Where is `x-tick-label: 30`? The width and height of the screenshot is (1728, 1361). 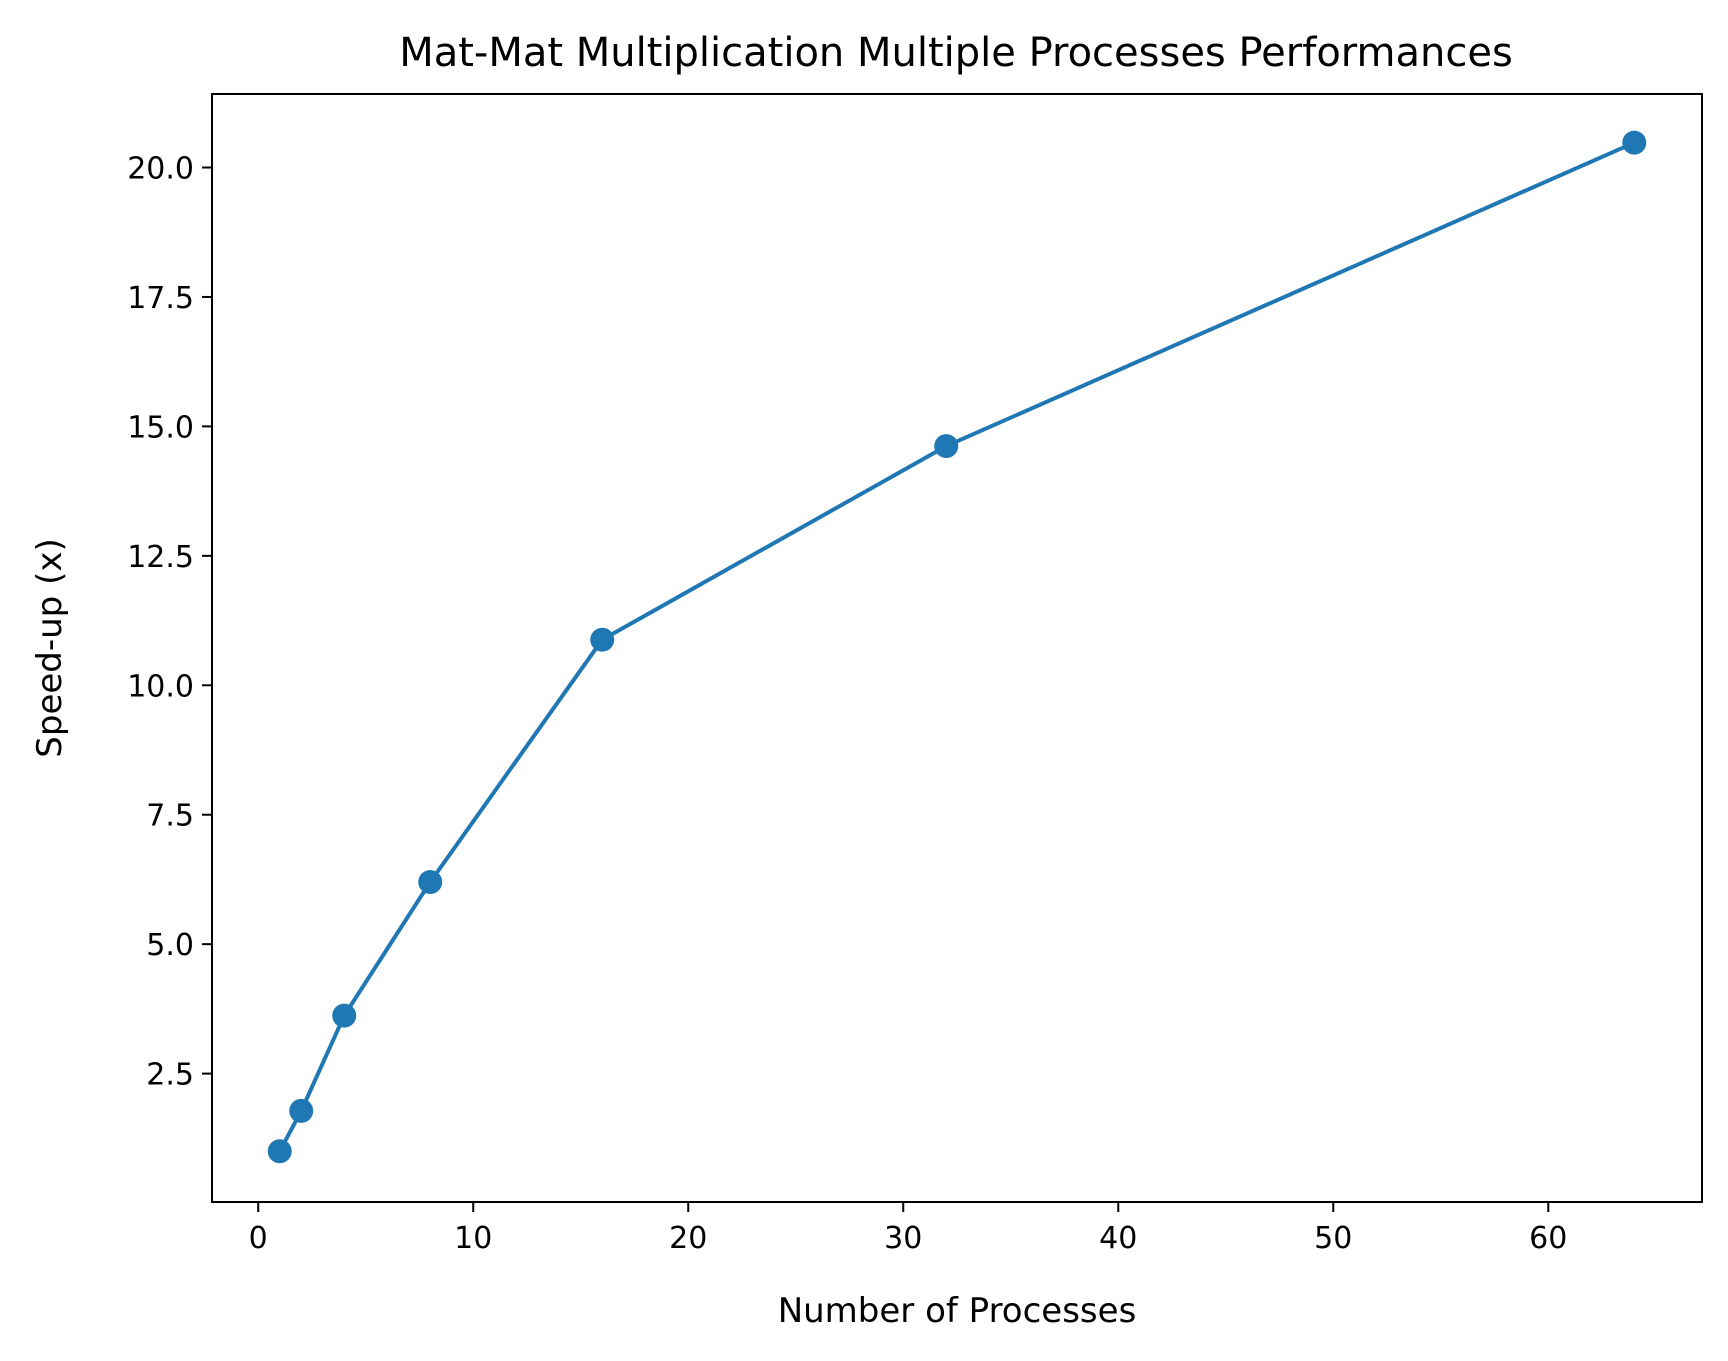 x-tick-label: 30 is located at coordinates (903, 1238).